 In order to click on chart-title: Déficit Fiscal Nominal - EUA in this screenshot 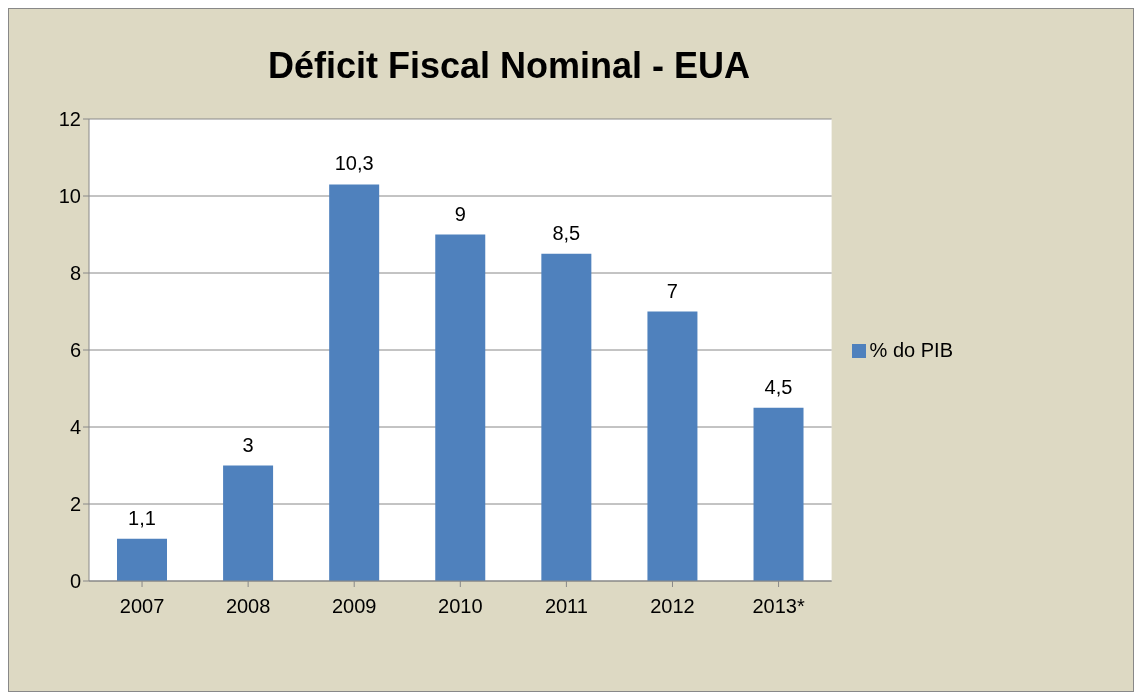, I will do `click(509, 66)`.